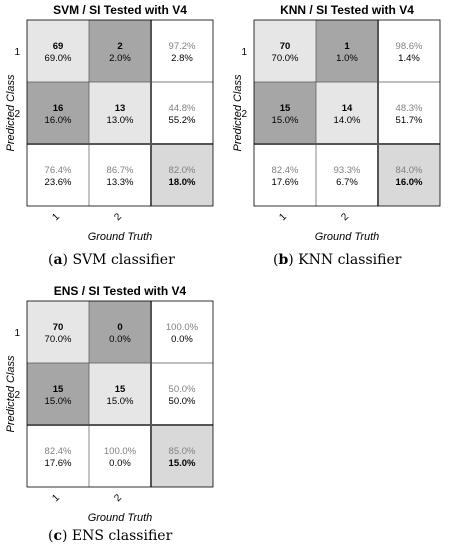 The height and width of the screenshot is (551, 449). What do you see at coordinates (409, 58) in the screenshot?
I see `row-error: 1.4%` at bounding box center [409, 58].